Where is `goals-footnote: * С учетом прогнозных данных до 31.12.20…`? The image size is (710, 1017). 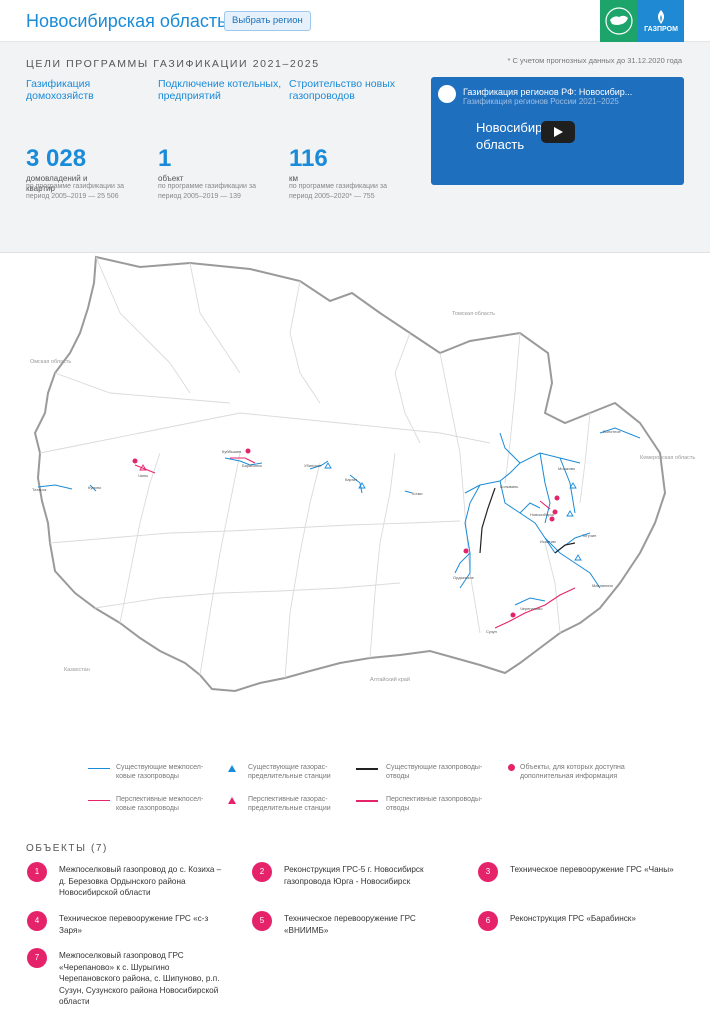 goals-footnote: * С учетом прогнозных данных до 31.12.20… is located at coordinates (594, 60).